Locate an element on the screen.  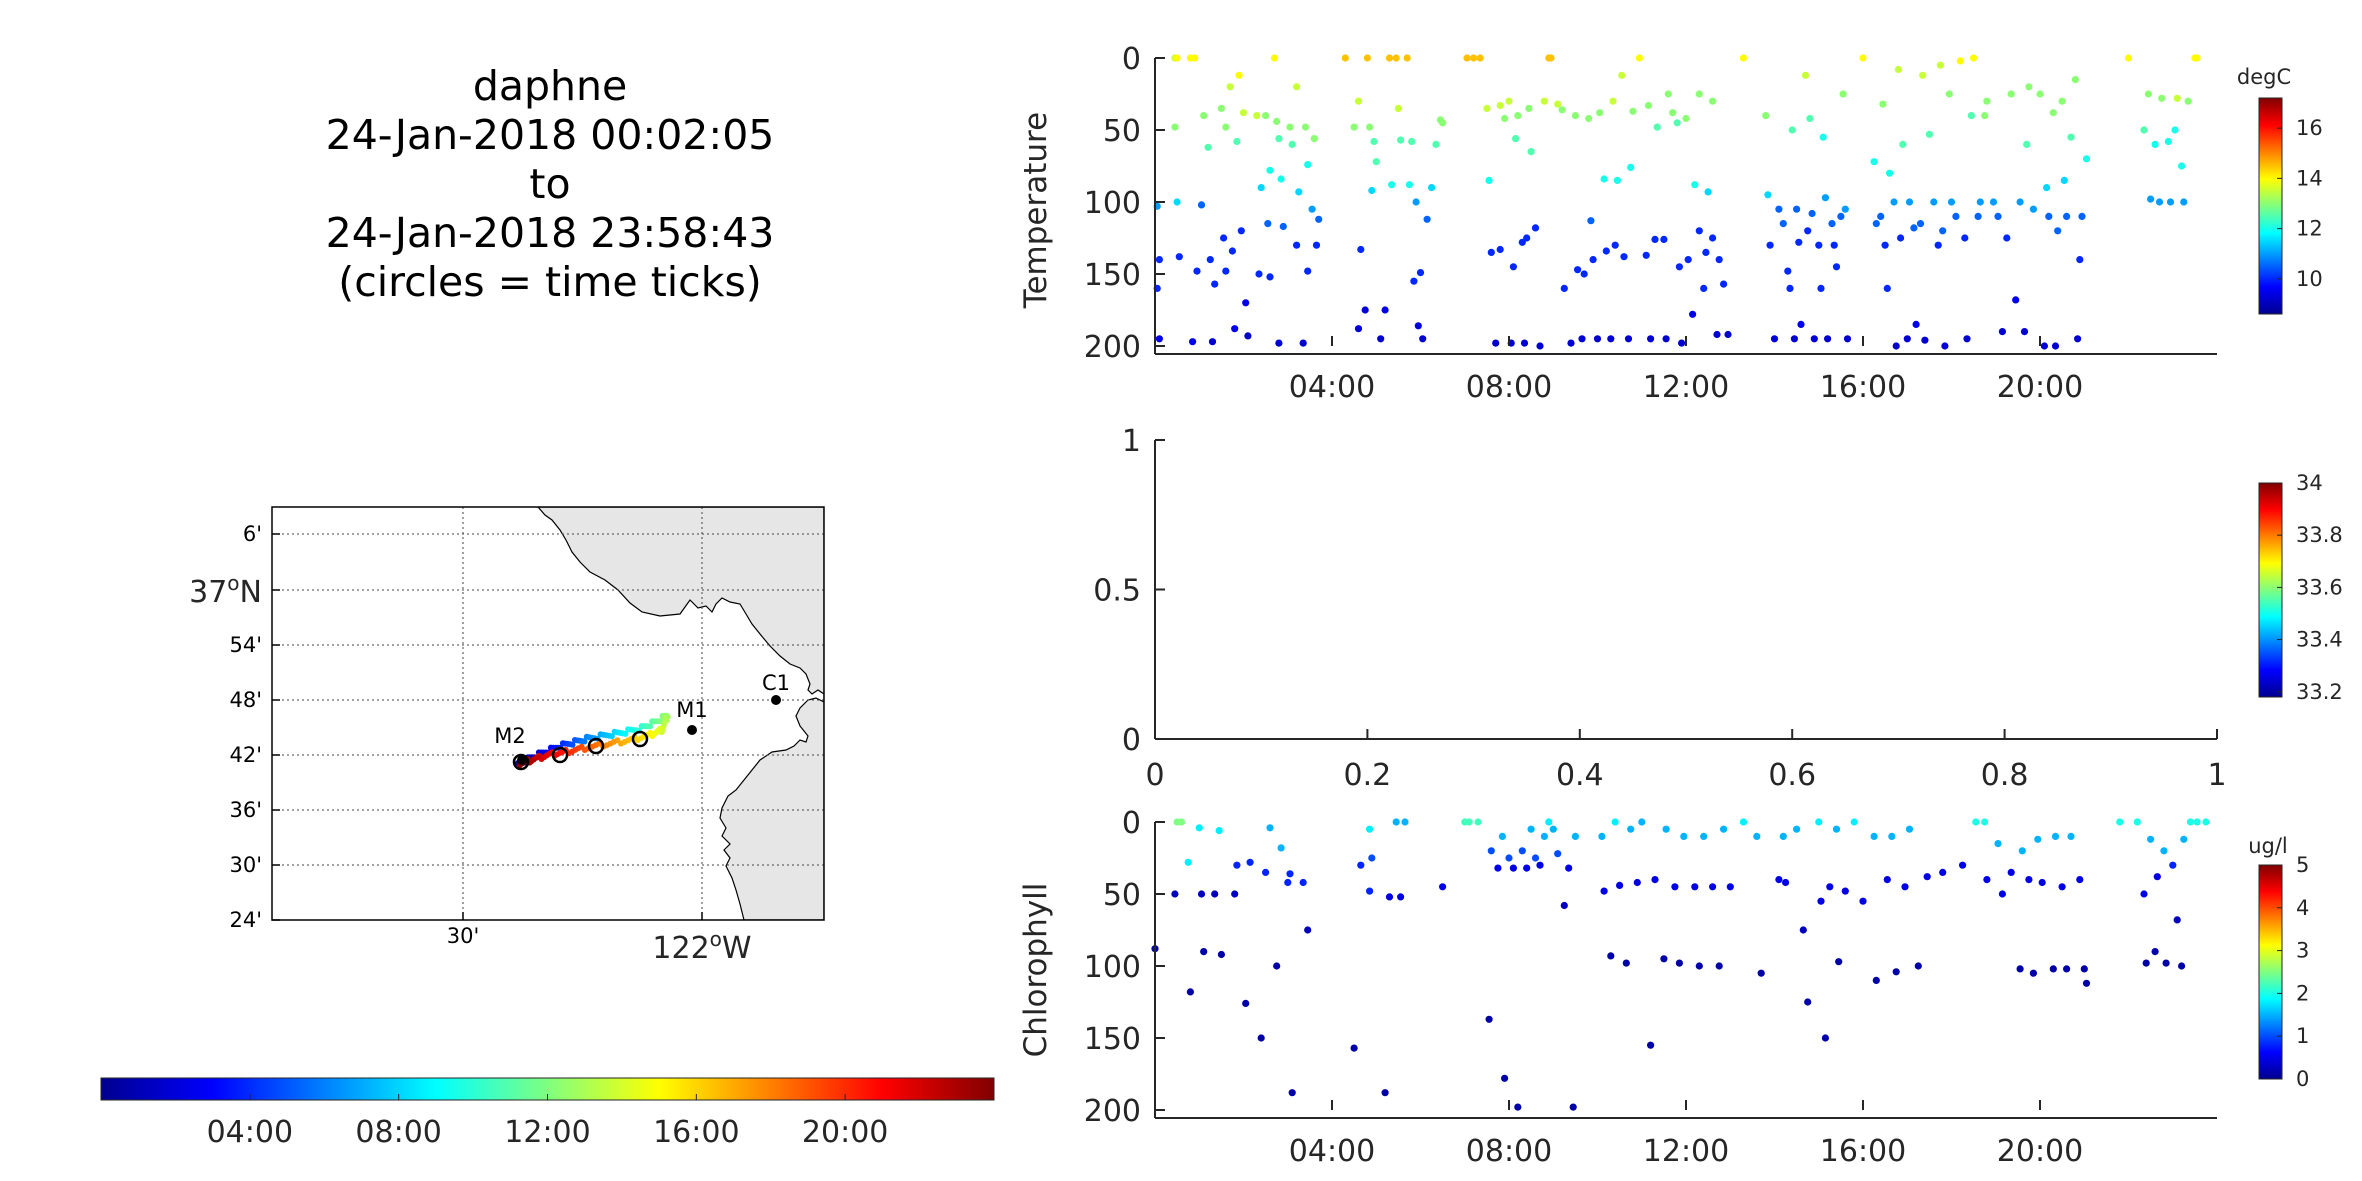
salinity-xtick-label: 0.4 is located at coordinates (1580, 775).